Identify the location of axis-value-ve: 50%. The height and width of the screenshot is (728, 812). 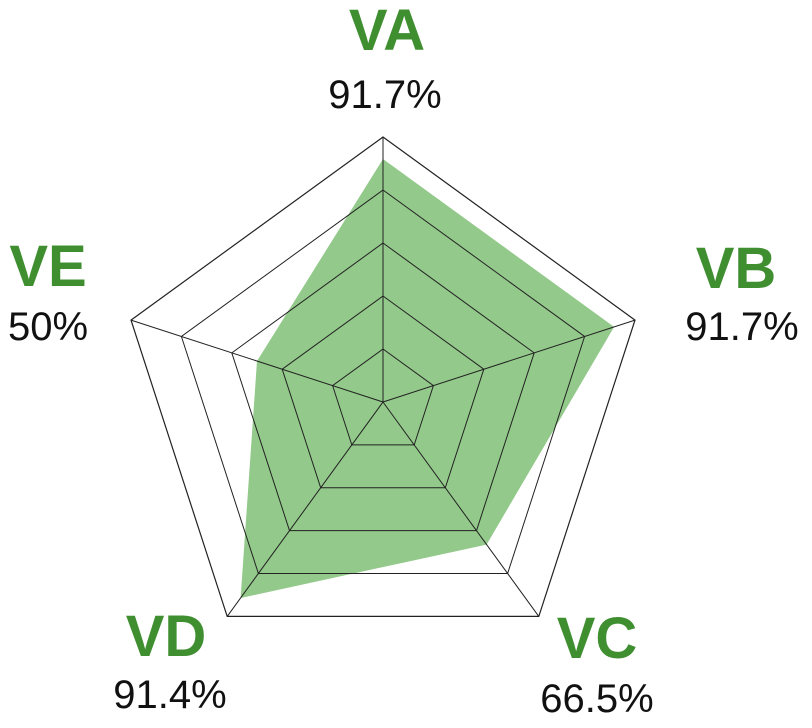
(48, 327).